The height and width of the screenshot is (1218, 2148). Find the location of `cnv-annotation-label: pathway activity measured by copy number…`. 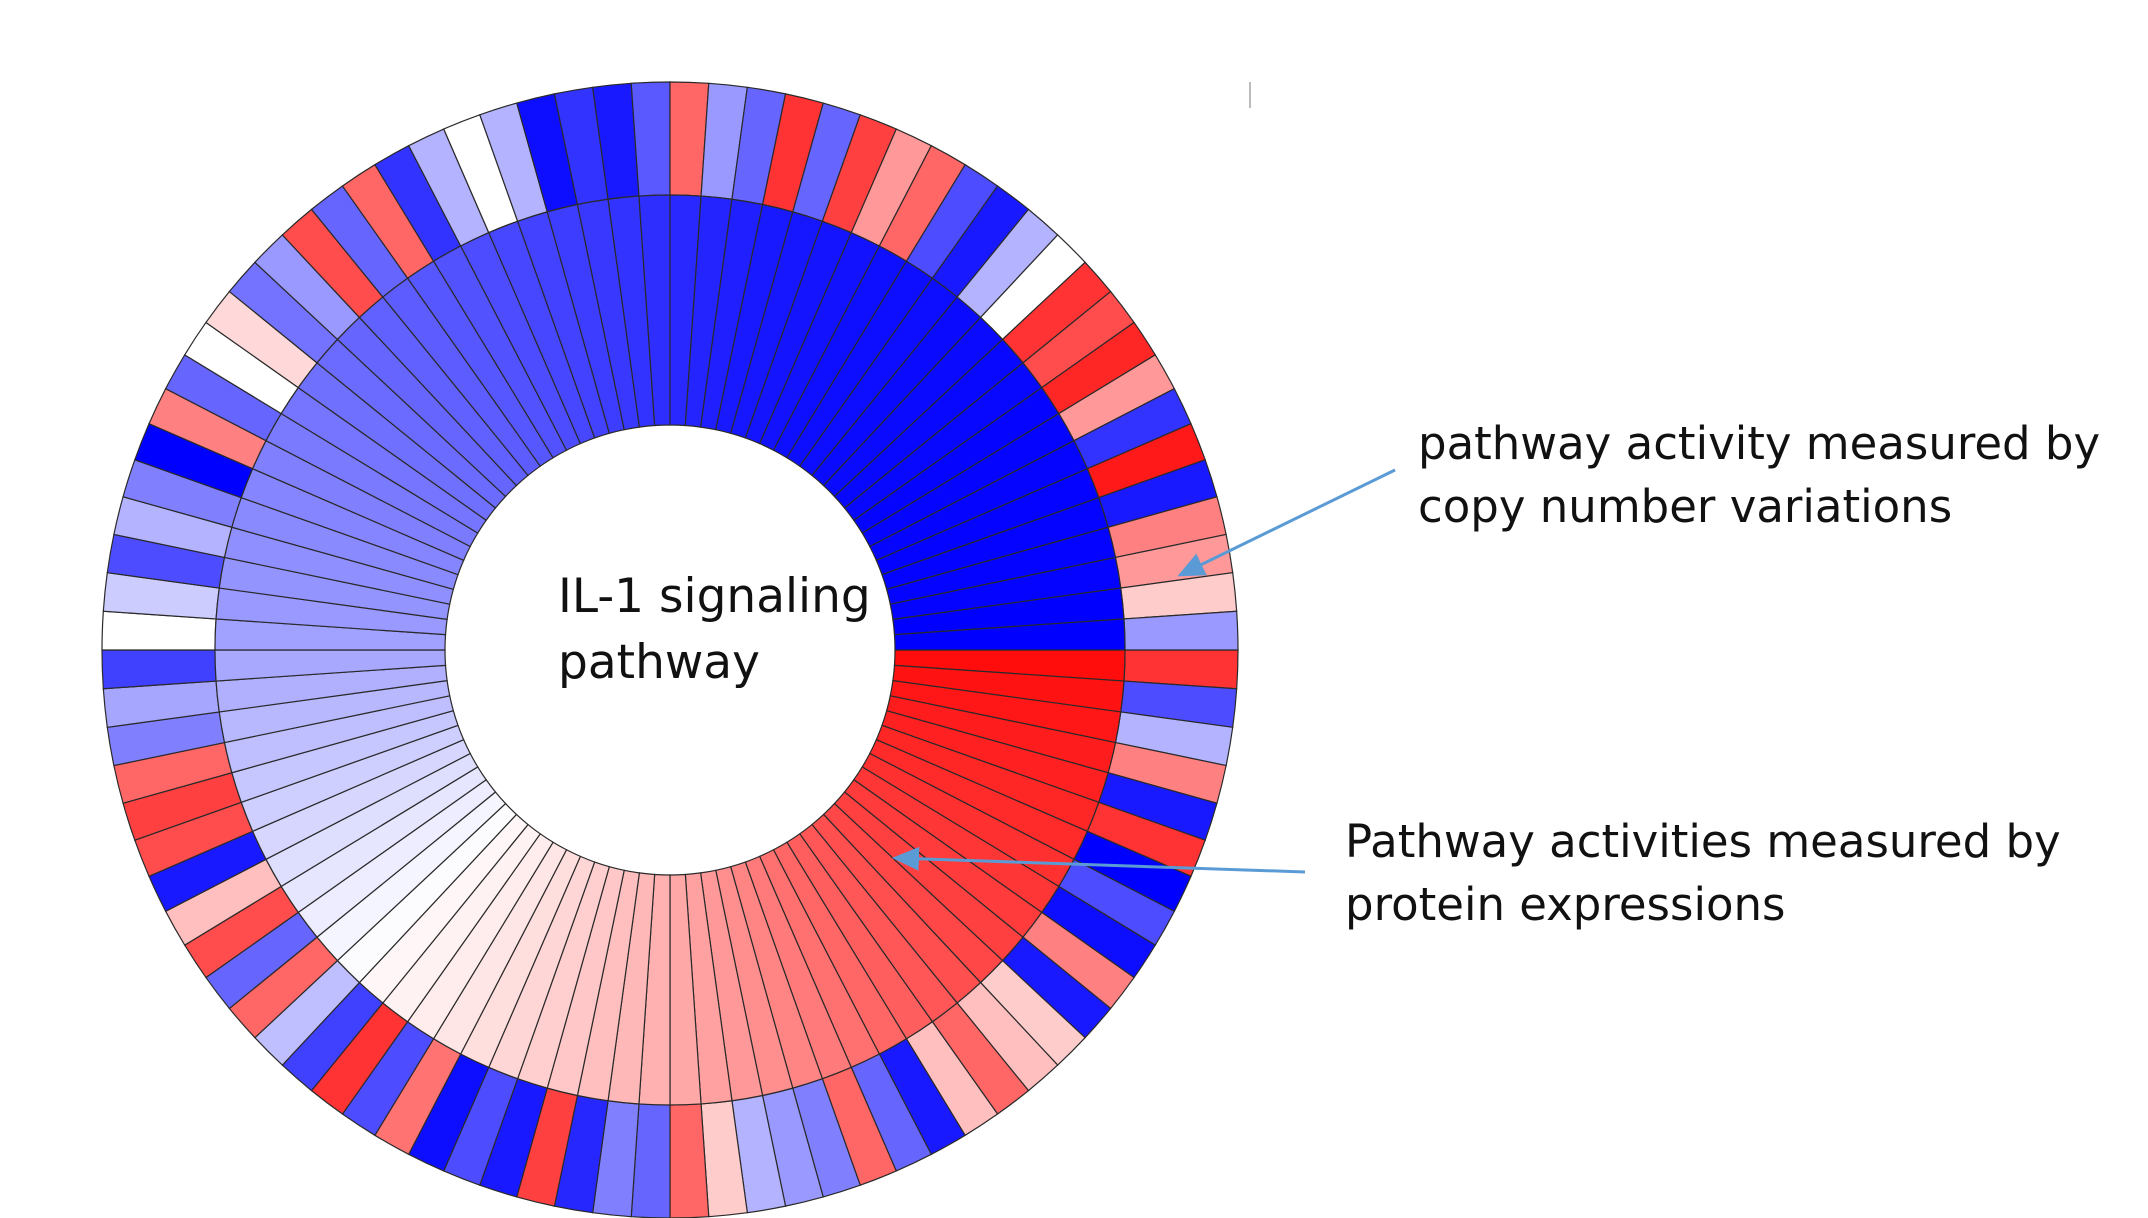

cnv-annotation-label: pathway activity measured by copy number… is located at coordinates (1766, 475).